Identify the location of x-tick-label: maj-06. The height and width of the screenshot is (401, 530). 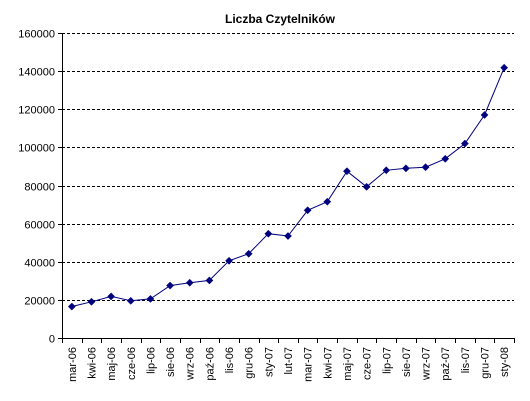
(112, 364).